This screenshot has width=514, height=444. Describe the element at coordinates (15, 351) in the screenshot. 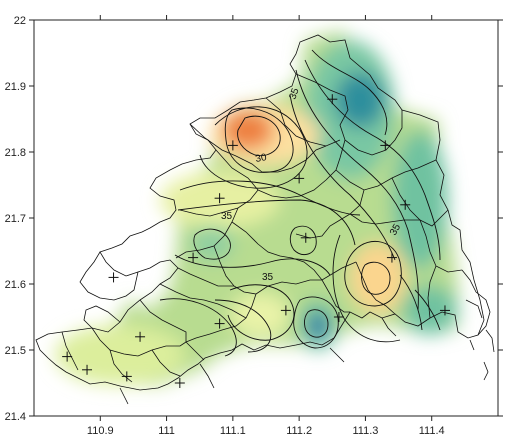

I see `y-tick-label: 21.5` at that location.